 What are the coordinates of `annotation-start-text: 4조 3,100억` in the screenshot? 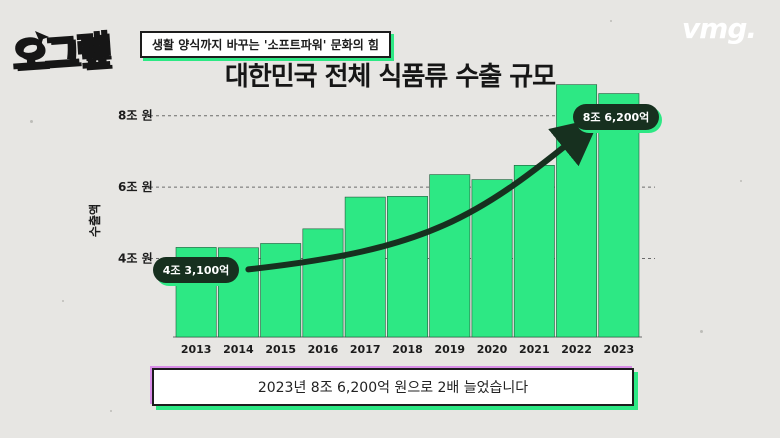 It's located at (196, 270).